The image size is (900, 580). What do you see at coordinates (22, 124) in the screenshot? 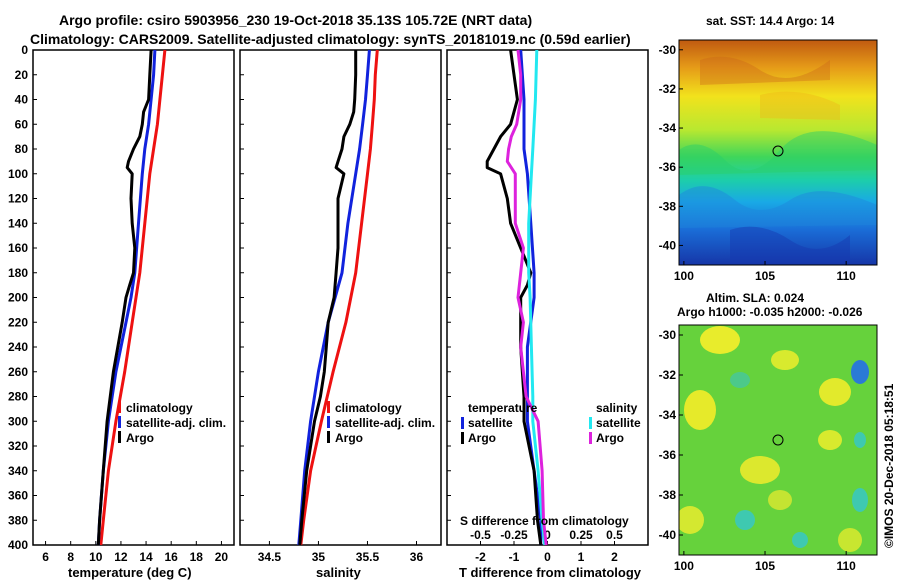
I see `depth-tick-label: 60` at bounding box center [22, 124].